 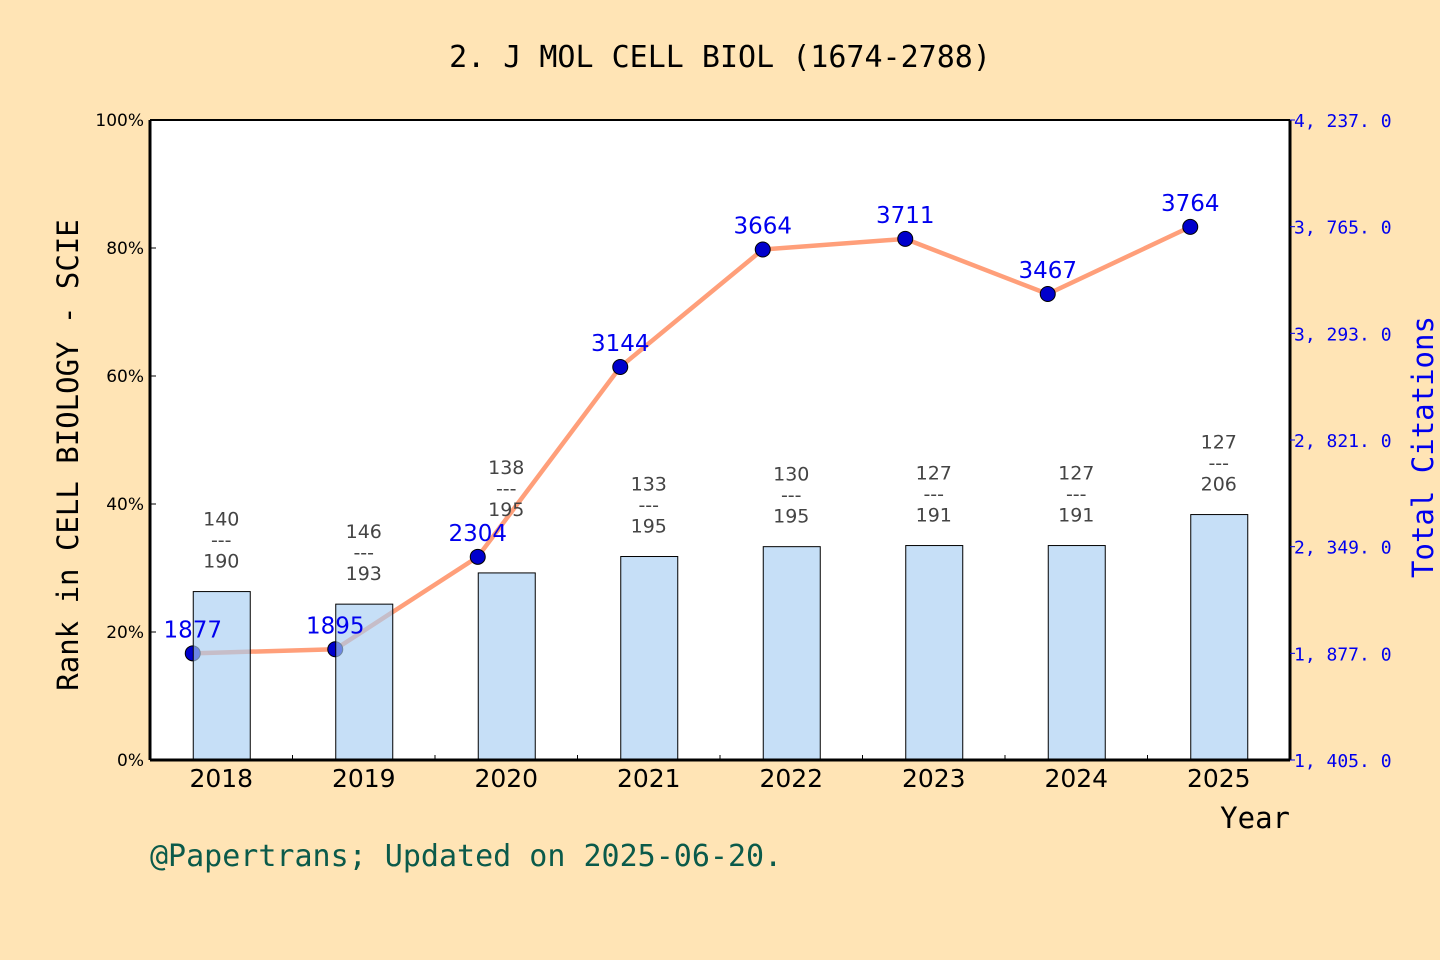 What do you see at coordinates (364, 778) in the screenshot?
I see `x-tick-label: 2019` at bounding box center [364, 778].